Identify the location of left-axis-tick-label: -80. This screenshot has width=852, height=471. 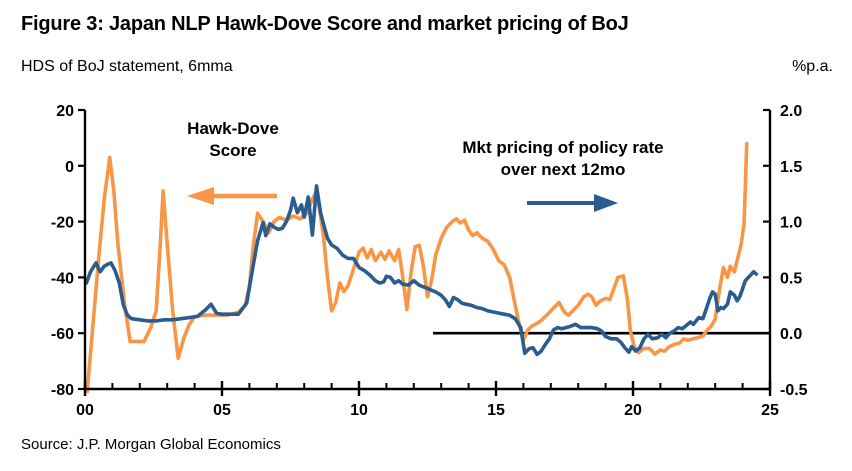
(62, 390).